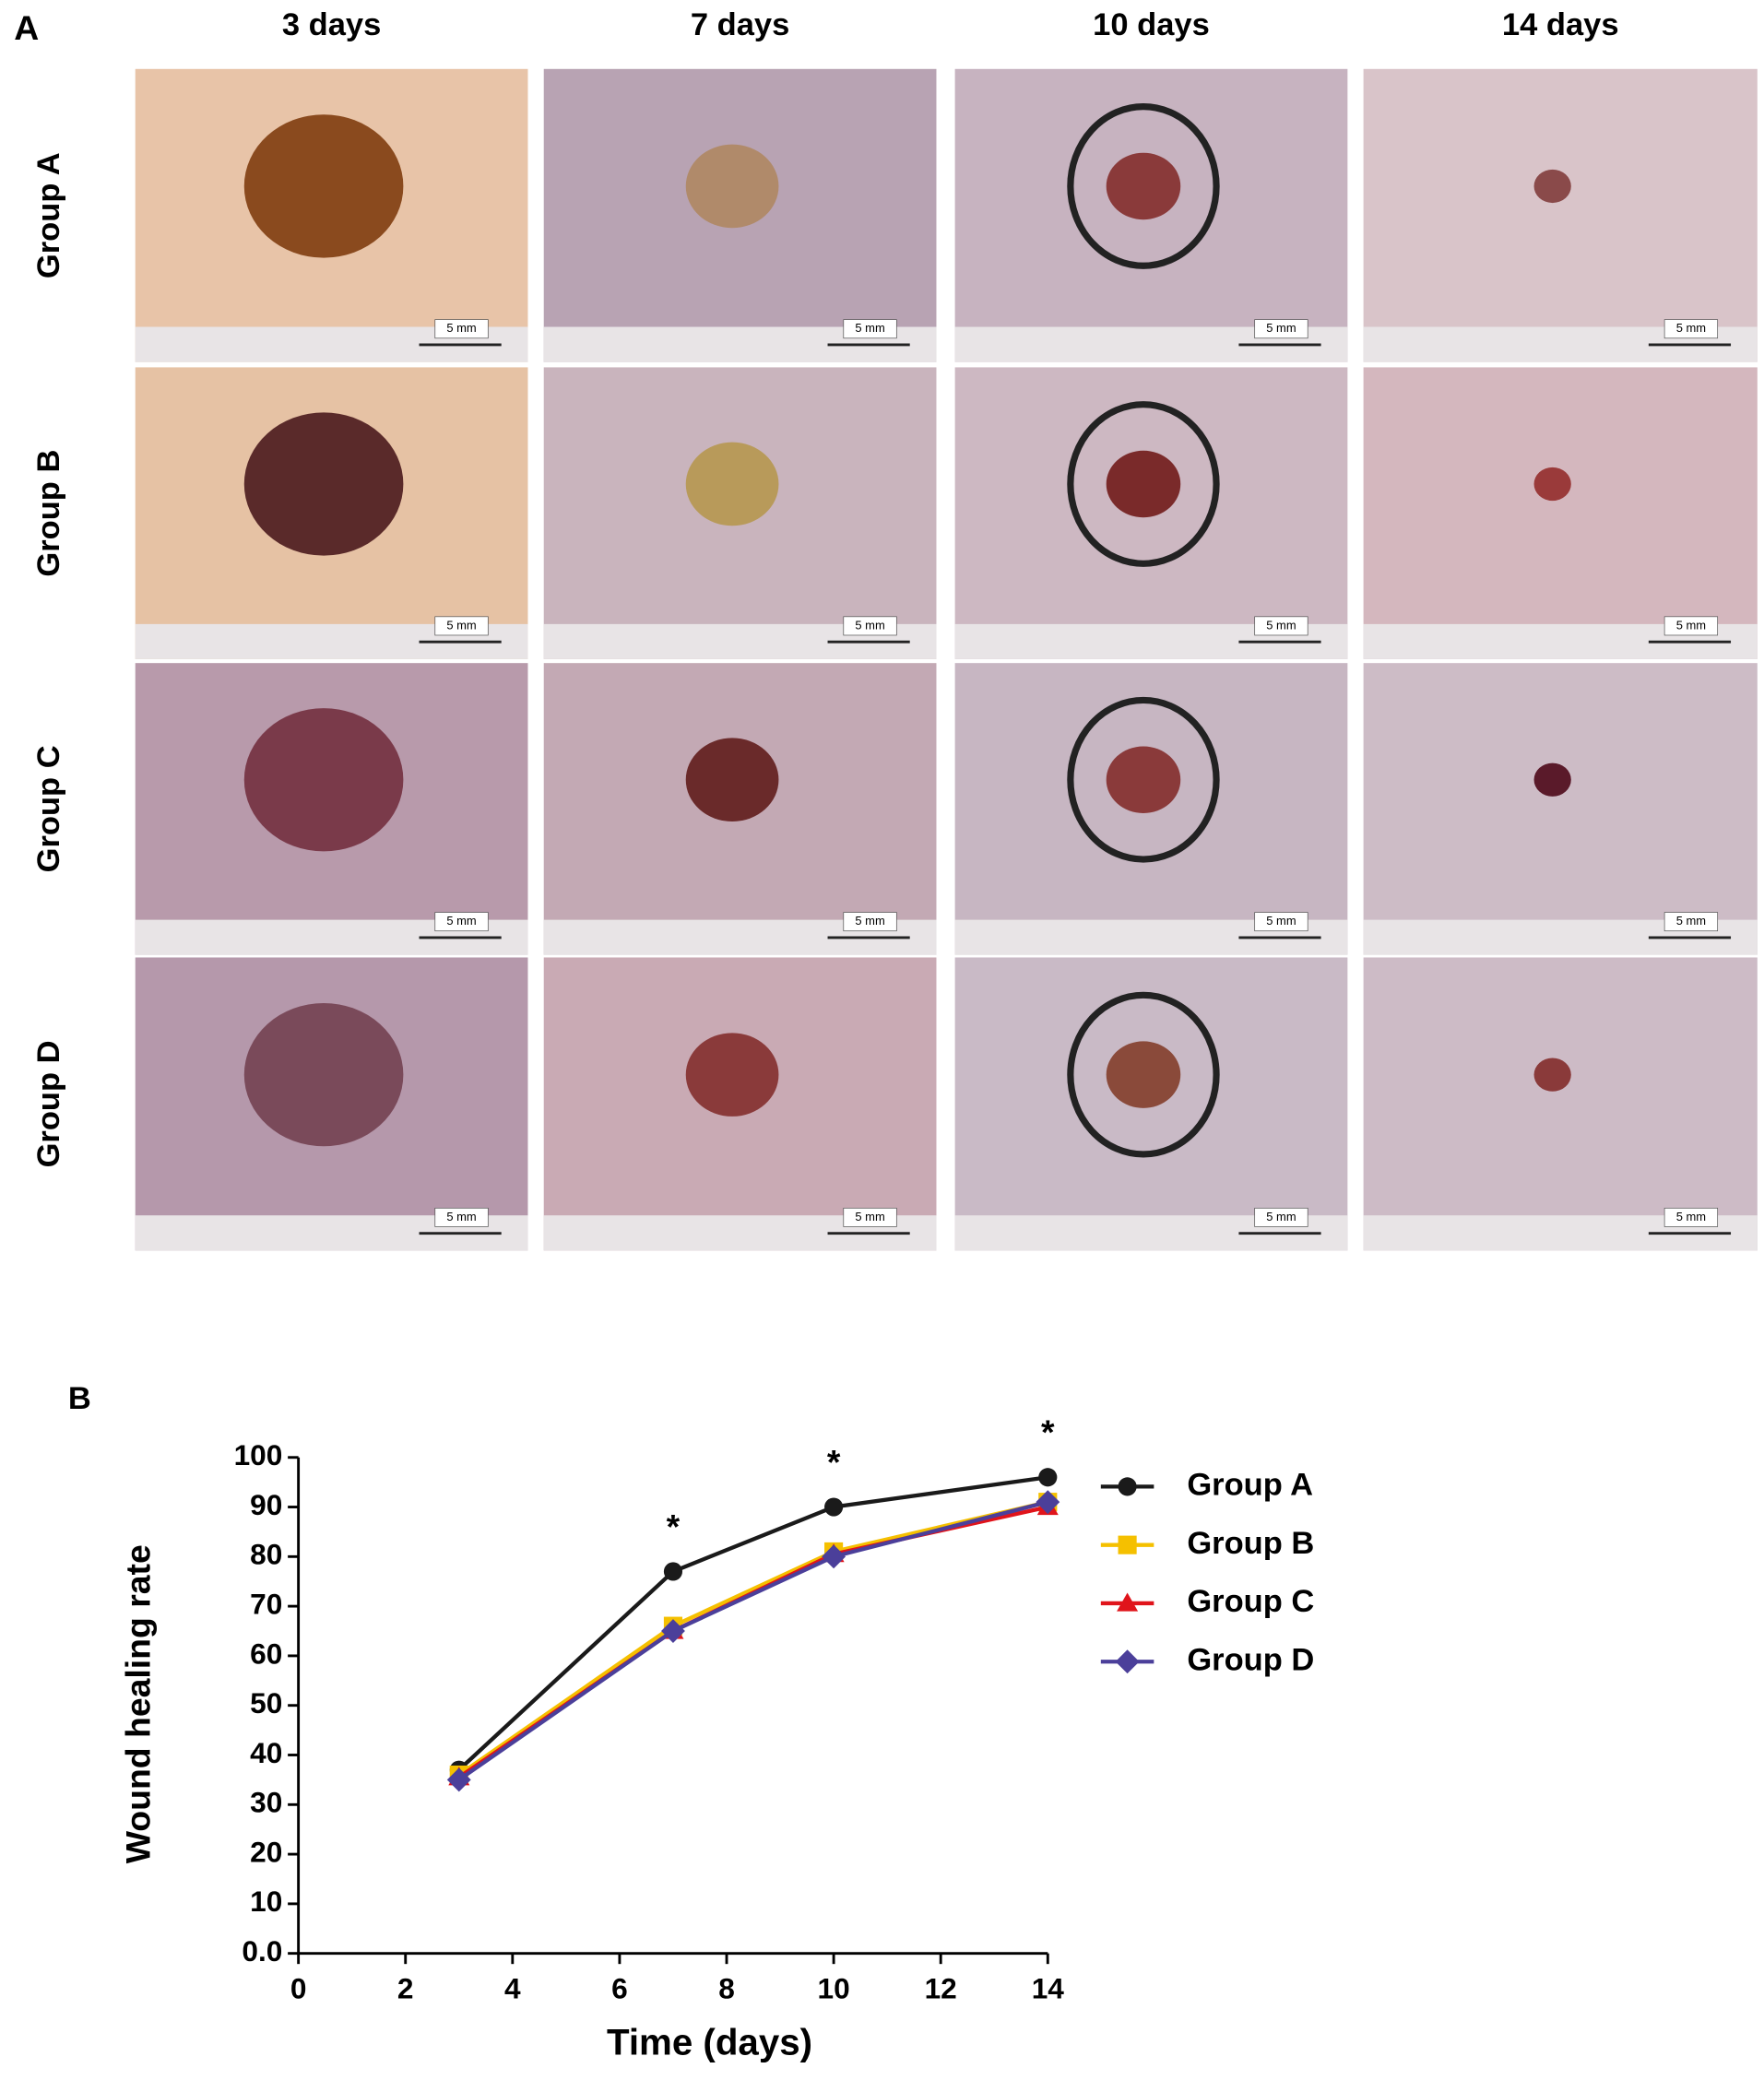  What do you see at coordinates (1151, 24) in the screenshot?
I see `column-header: 10 days` at bounding box center [1151, 24].